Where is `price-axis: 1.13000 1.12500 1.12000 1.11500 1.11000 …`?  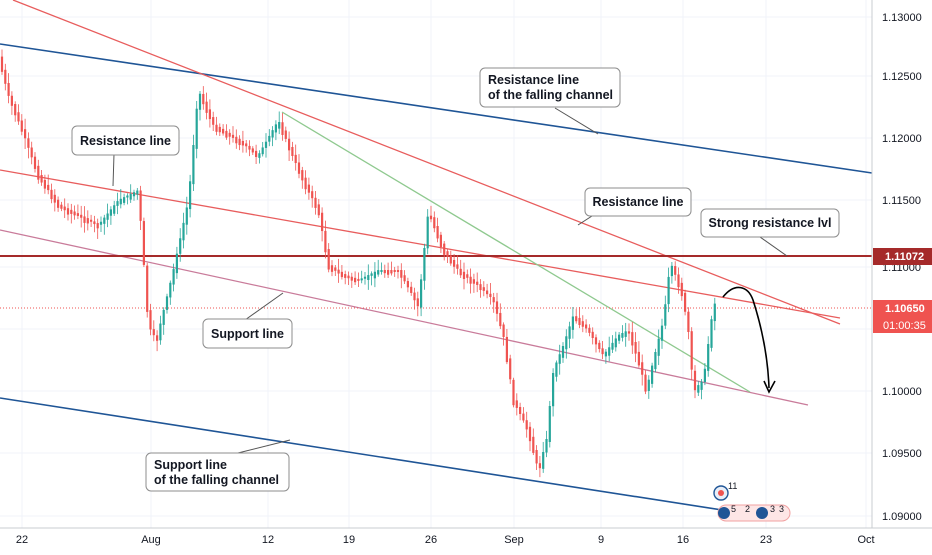
price-axis: 1.13000 1.12500 1.12000 1.11500 1.11000 … is located at coordinates (901, 264).